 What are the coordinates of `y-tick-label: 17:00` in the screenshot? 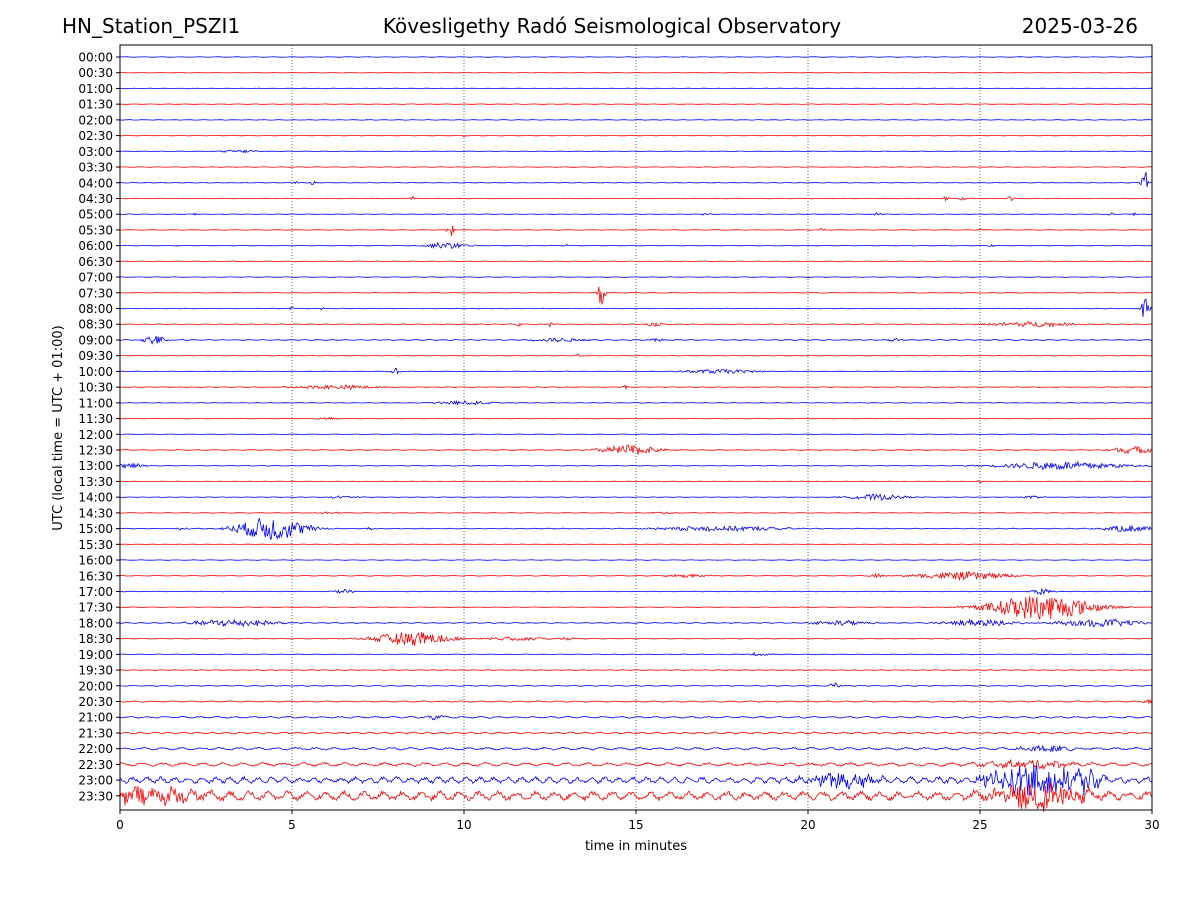 It's located at (95, 592).